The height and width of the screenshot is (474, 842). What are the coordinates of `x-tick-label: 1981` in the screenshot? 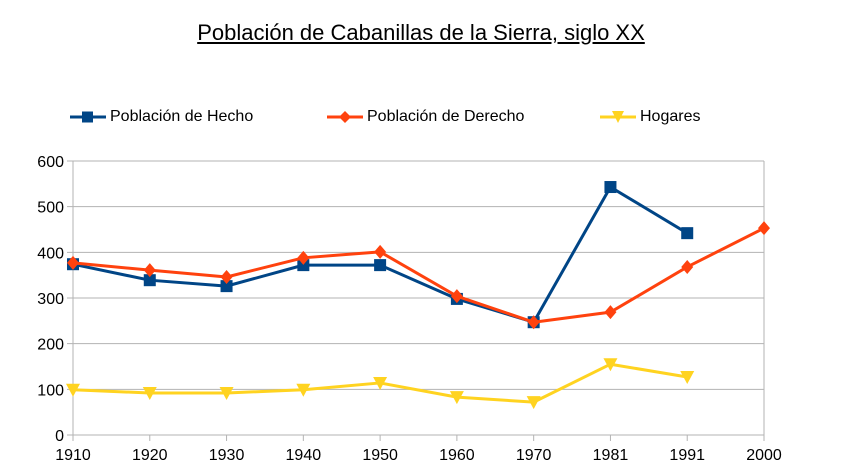 It's located at (611, 455).